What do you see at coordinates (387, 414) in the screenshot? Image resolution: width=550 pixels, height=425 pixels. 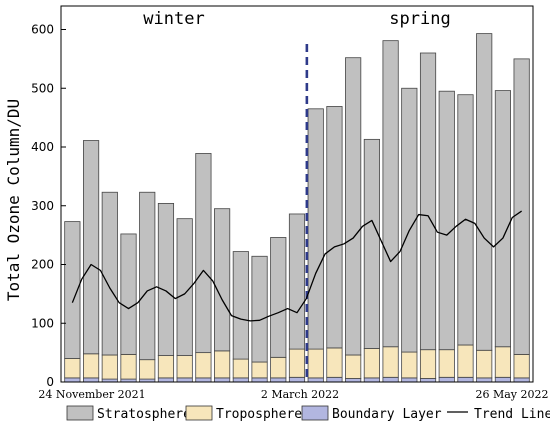 I see `legend-label-boundary-layer: Boundary Layer` at bounding box center [387, 414].